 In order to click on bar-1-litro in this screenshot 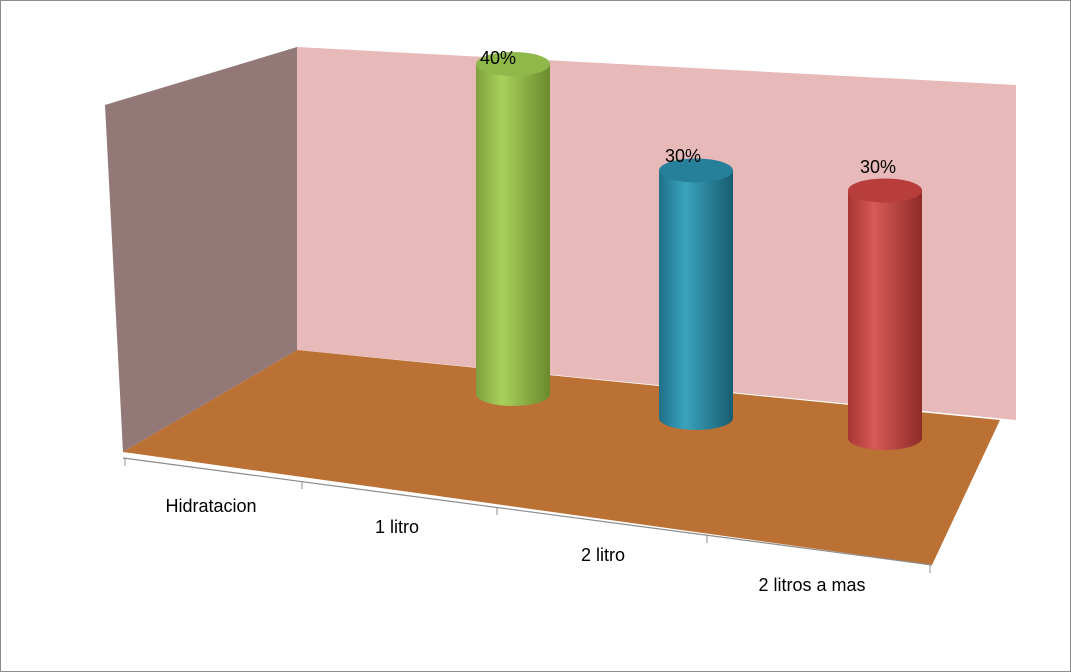, I will do `click(513, 229)`.